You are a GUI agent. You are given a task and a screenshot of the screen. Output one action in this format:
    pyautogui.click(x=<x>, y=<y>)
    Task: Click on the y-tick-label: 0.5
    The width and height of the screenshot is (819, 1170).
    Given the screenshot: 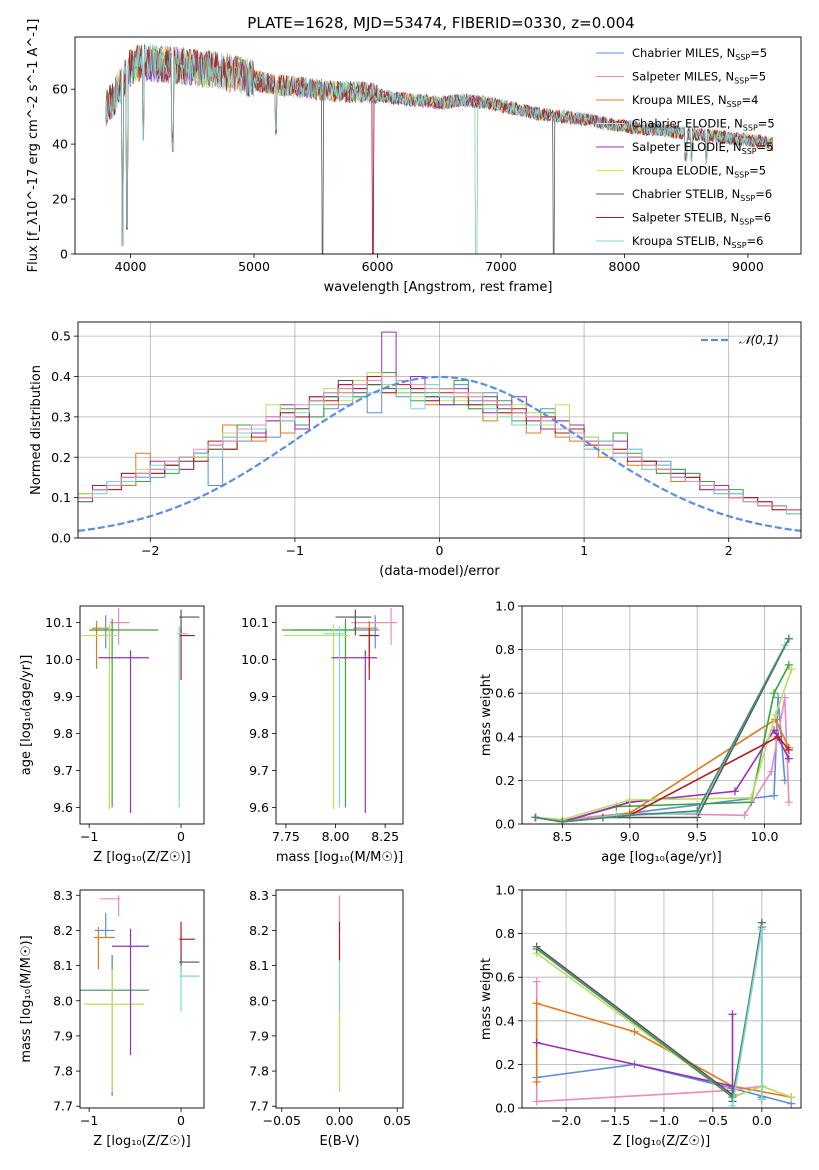 What is the action you would take?
    pyautogui.click(x=61, y=336)
    